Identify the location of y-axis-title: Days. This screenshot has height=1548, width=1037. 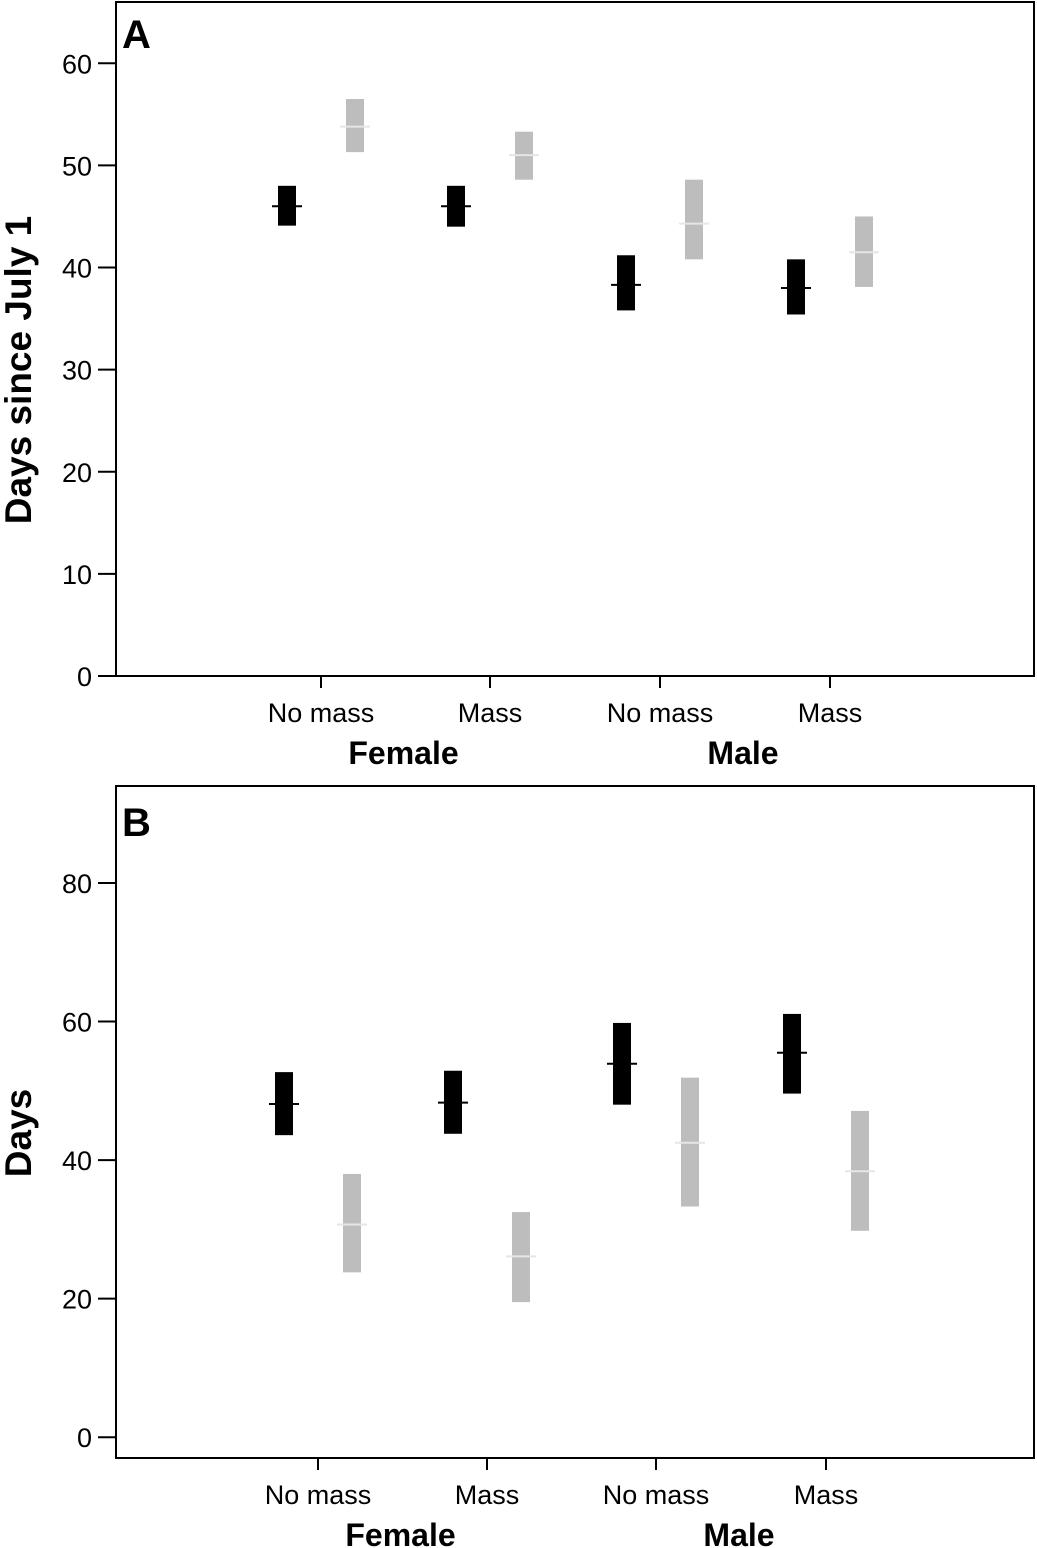
(19, 1133).